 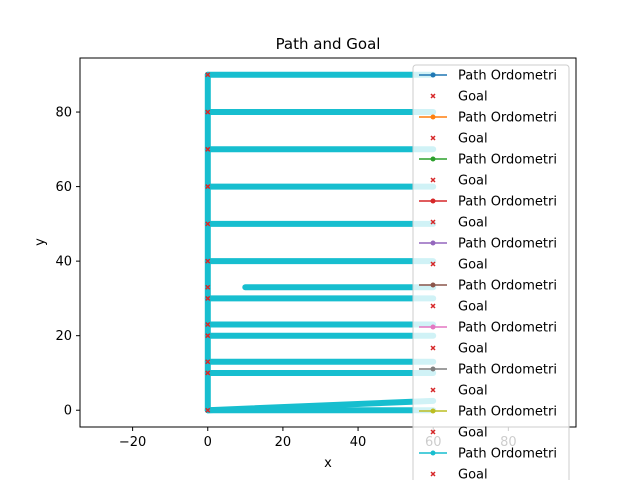 What do you see at coordinates (68, 411) in the screenshot?
I see `y-tick-label-0: 0` at bounding box center [68, 411].